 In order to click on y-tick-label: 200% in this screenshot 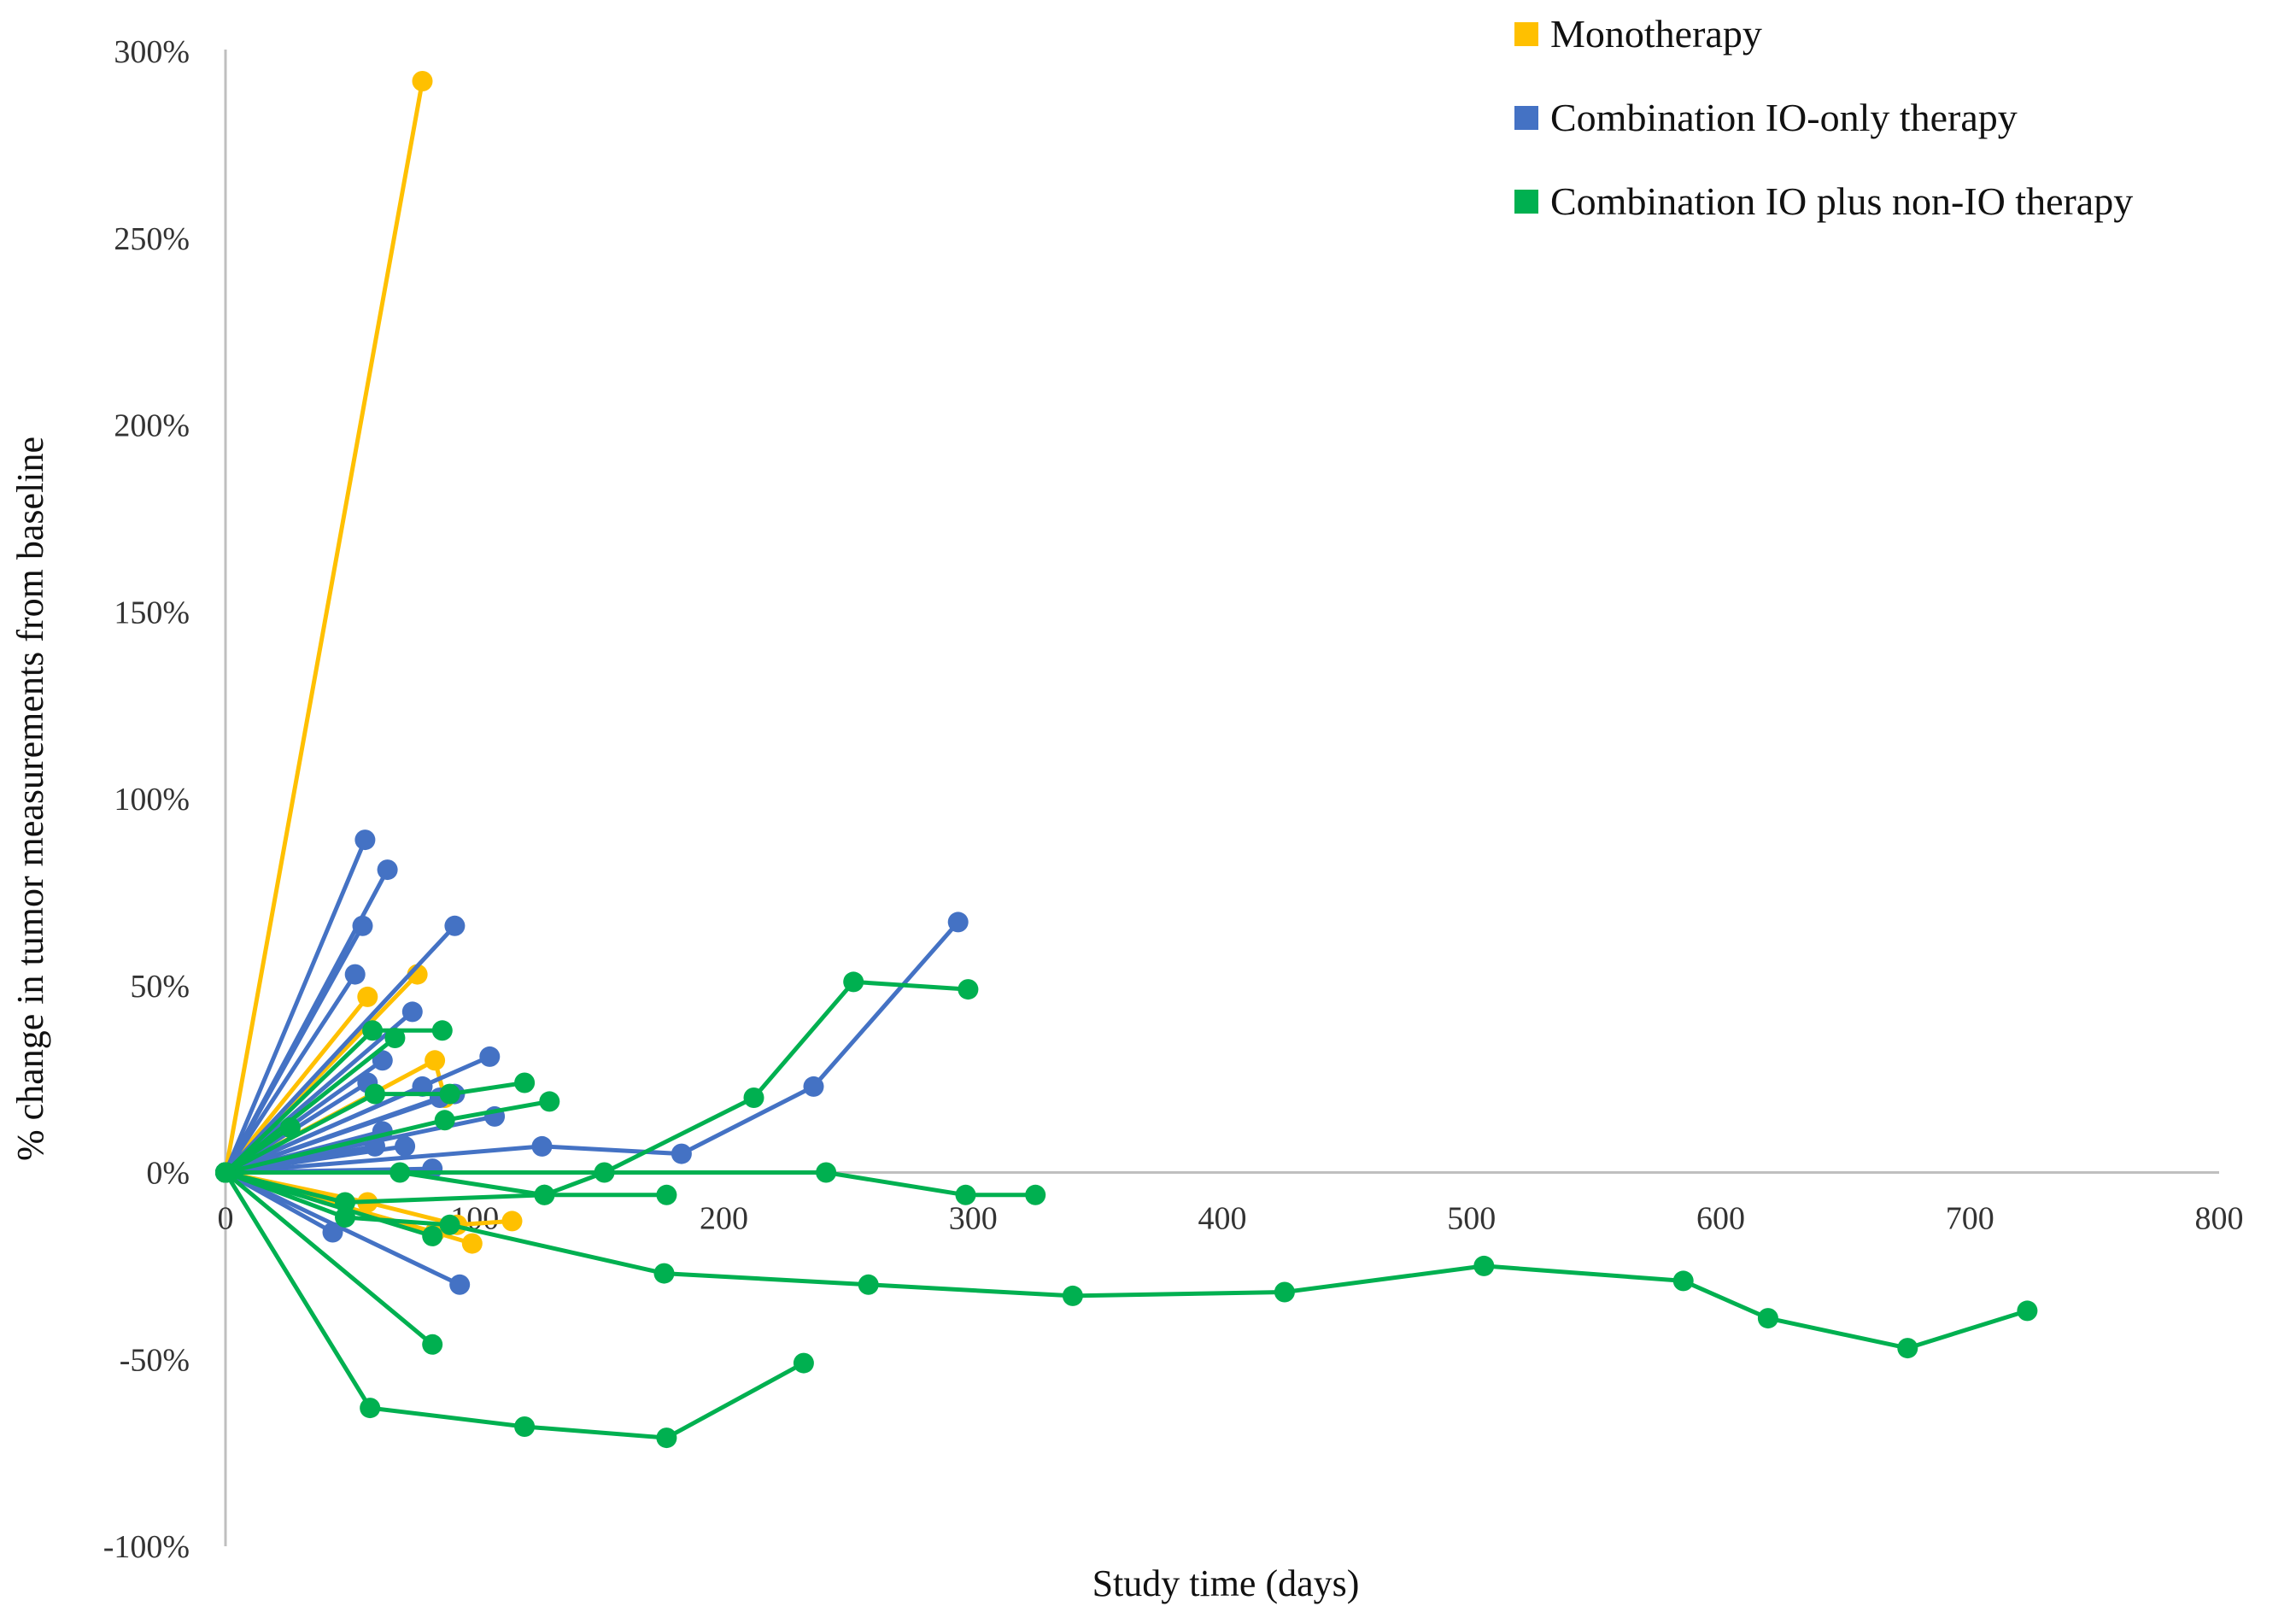, I will do `click(152, 426)`.